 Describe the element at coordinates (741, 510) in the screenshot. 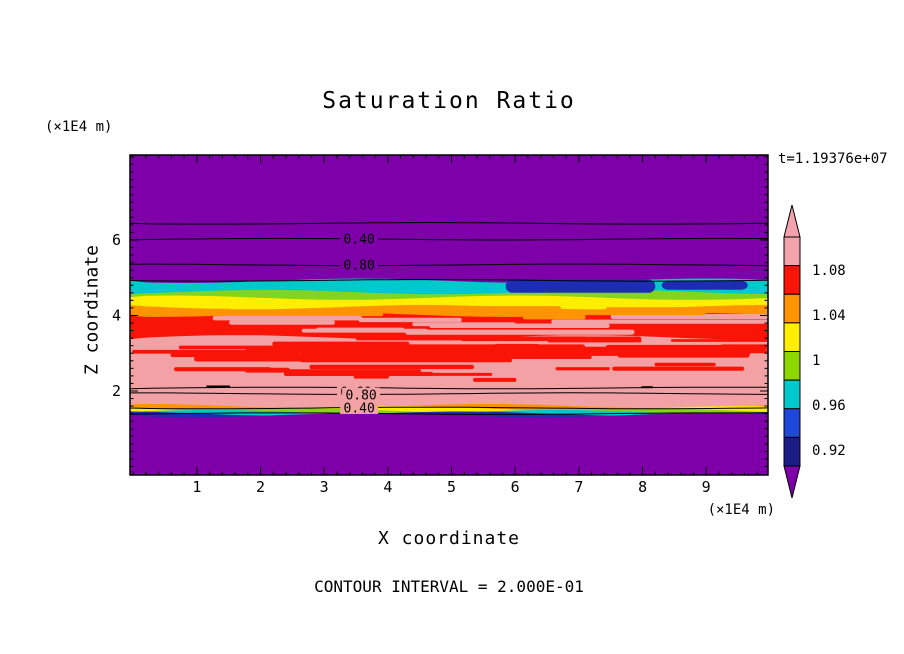

I see `x-axis-unit-label: (×1E4 m)` at that location.